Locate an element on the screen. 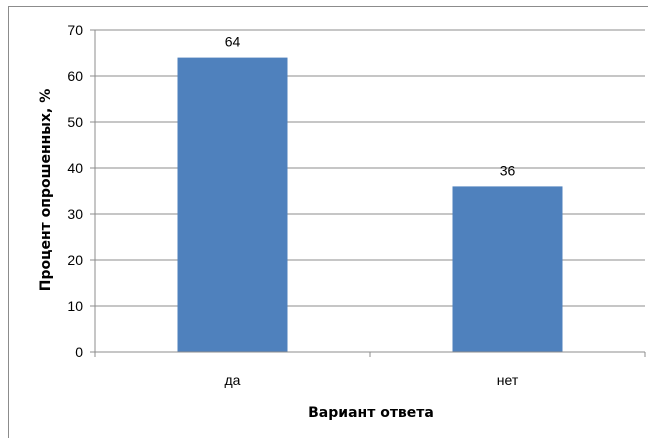  y-tick-label: 40 is located at coordinates (75, 168).